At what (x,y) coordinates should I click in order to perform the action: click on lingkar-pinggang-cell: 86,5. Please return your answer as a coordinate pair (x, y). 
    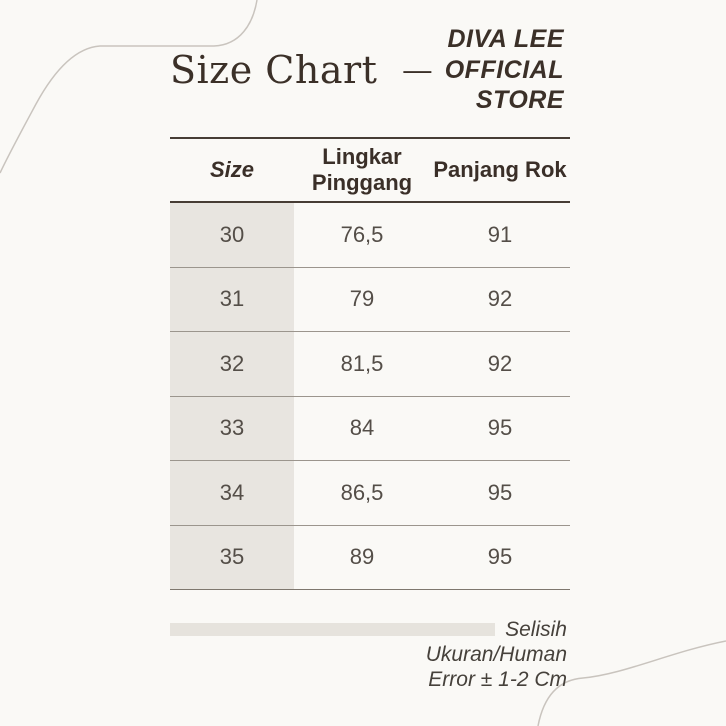
    Looking at the image, I should click on (362, 492).